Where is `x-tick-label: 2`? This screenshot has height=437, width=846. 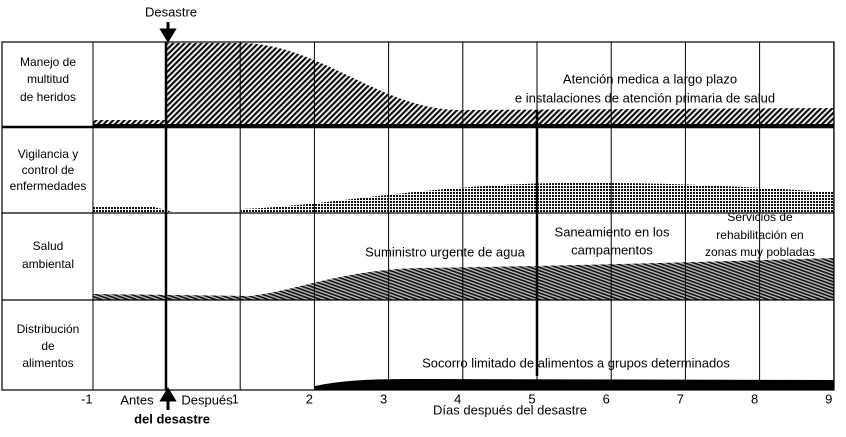 x-tick-label: 2 is located at coordinates (309, 398).